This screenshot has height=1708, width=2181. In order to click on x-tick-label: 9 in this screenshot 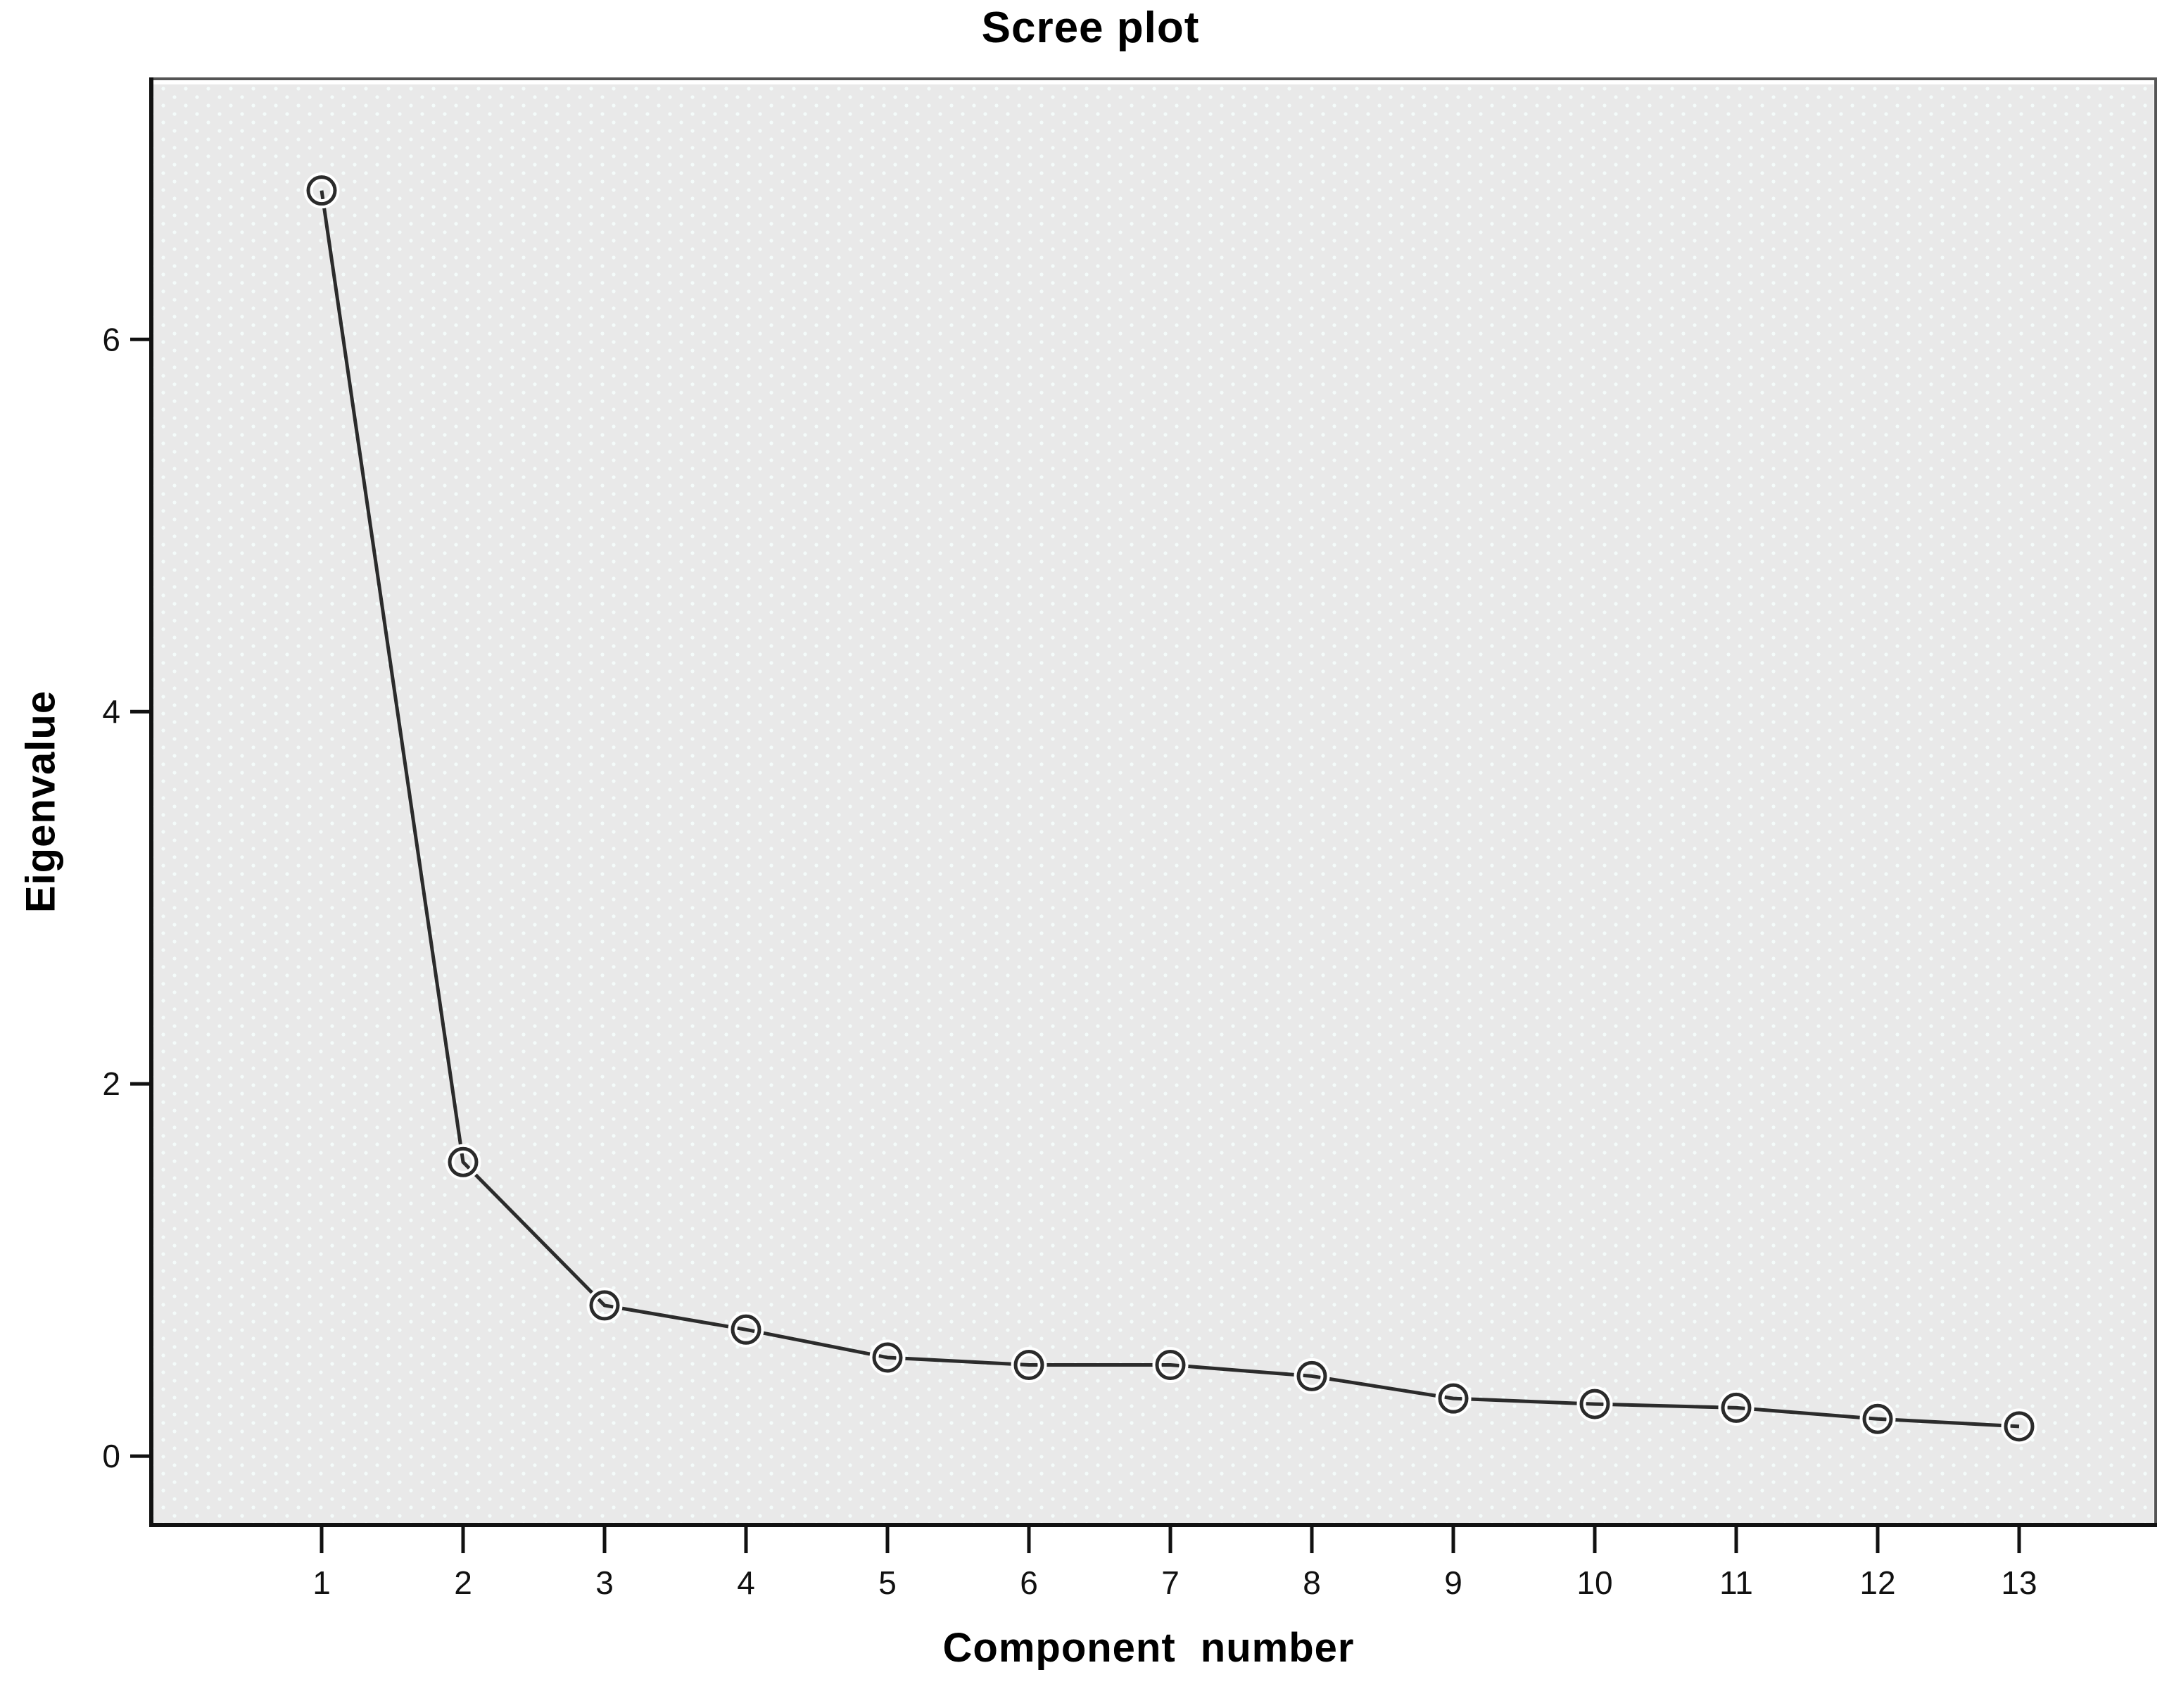, I will do `click(1453, 1582)`.